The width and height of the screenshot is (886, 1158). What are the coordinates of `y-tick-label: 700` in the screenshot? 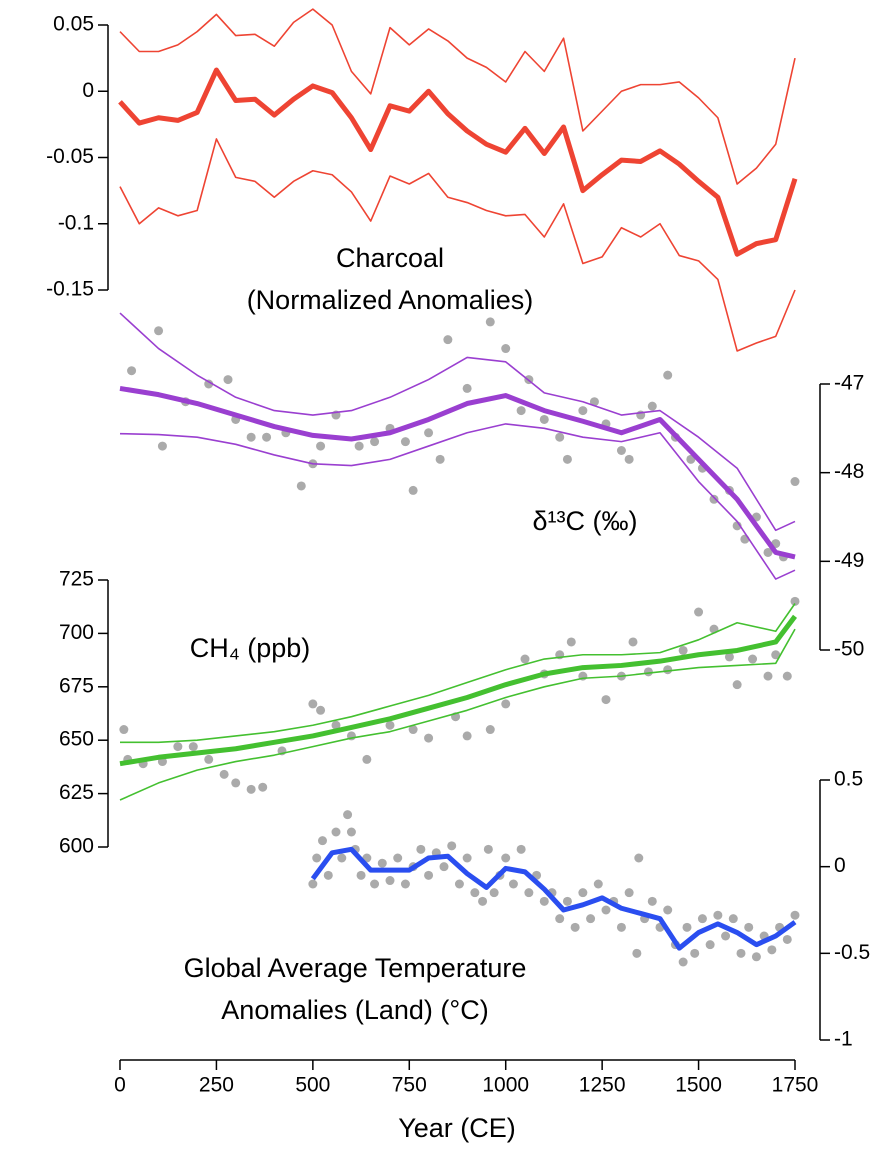 It's located at (76, 632).